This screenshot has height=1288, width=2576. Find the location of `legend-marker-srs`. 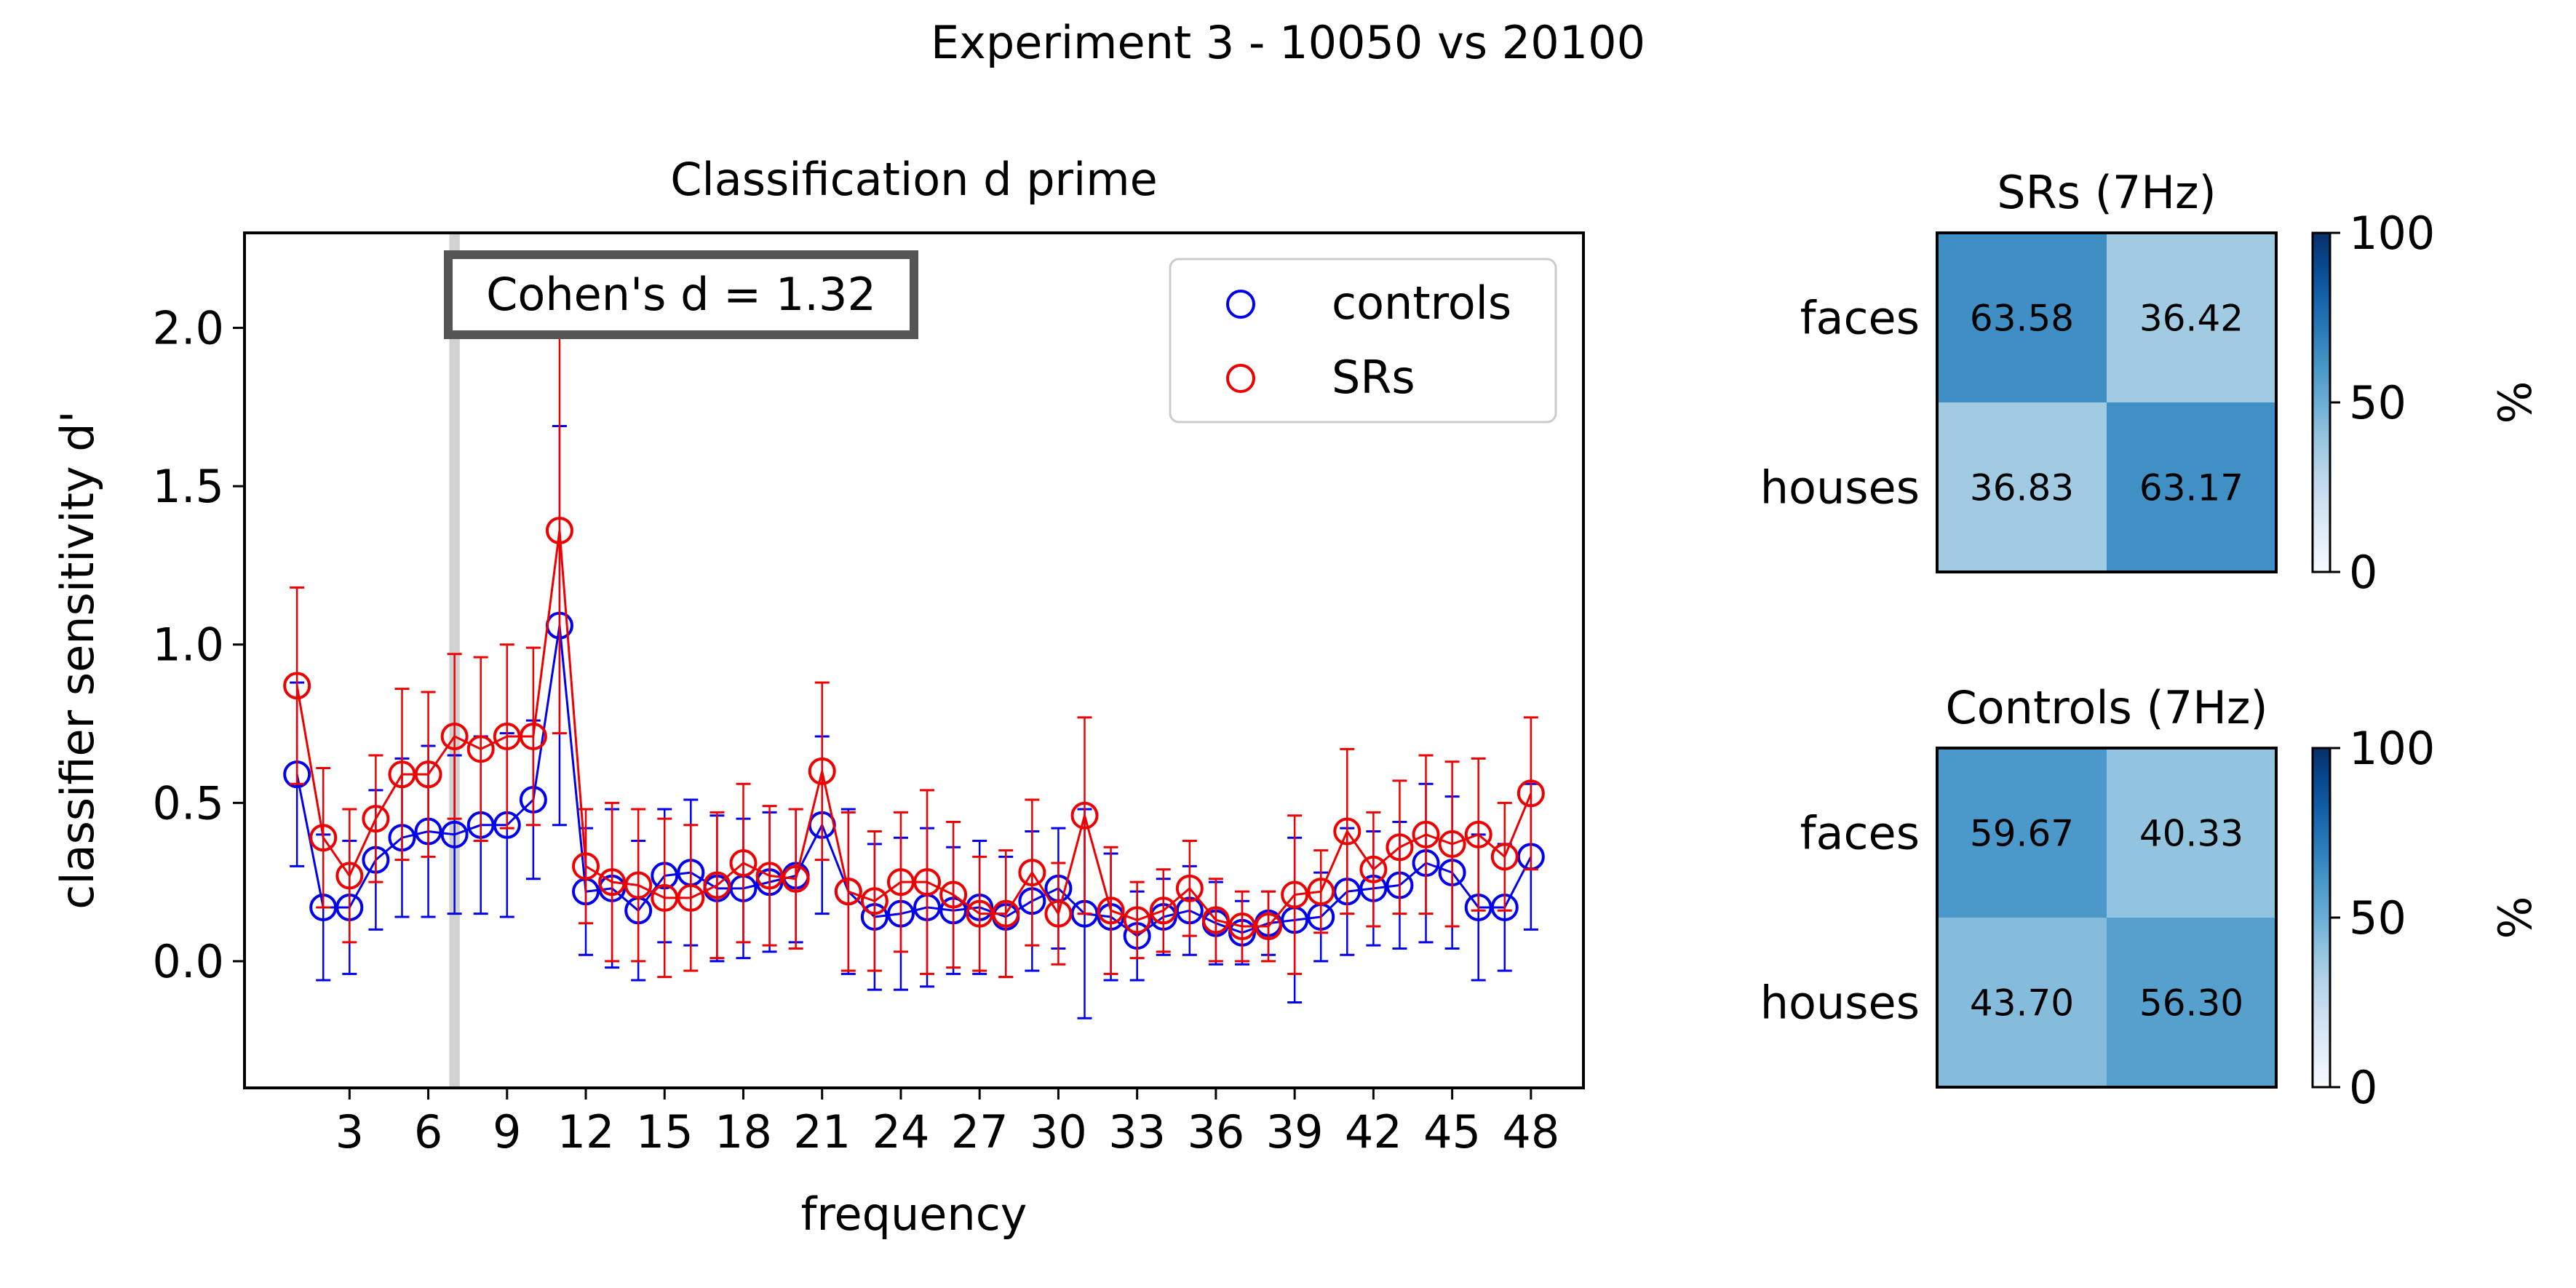

legend-marker-srs is located at coordinates (1240, 378).